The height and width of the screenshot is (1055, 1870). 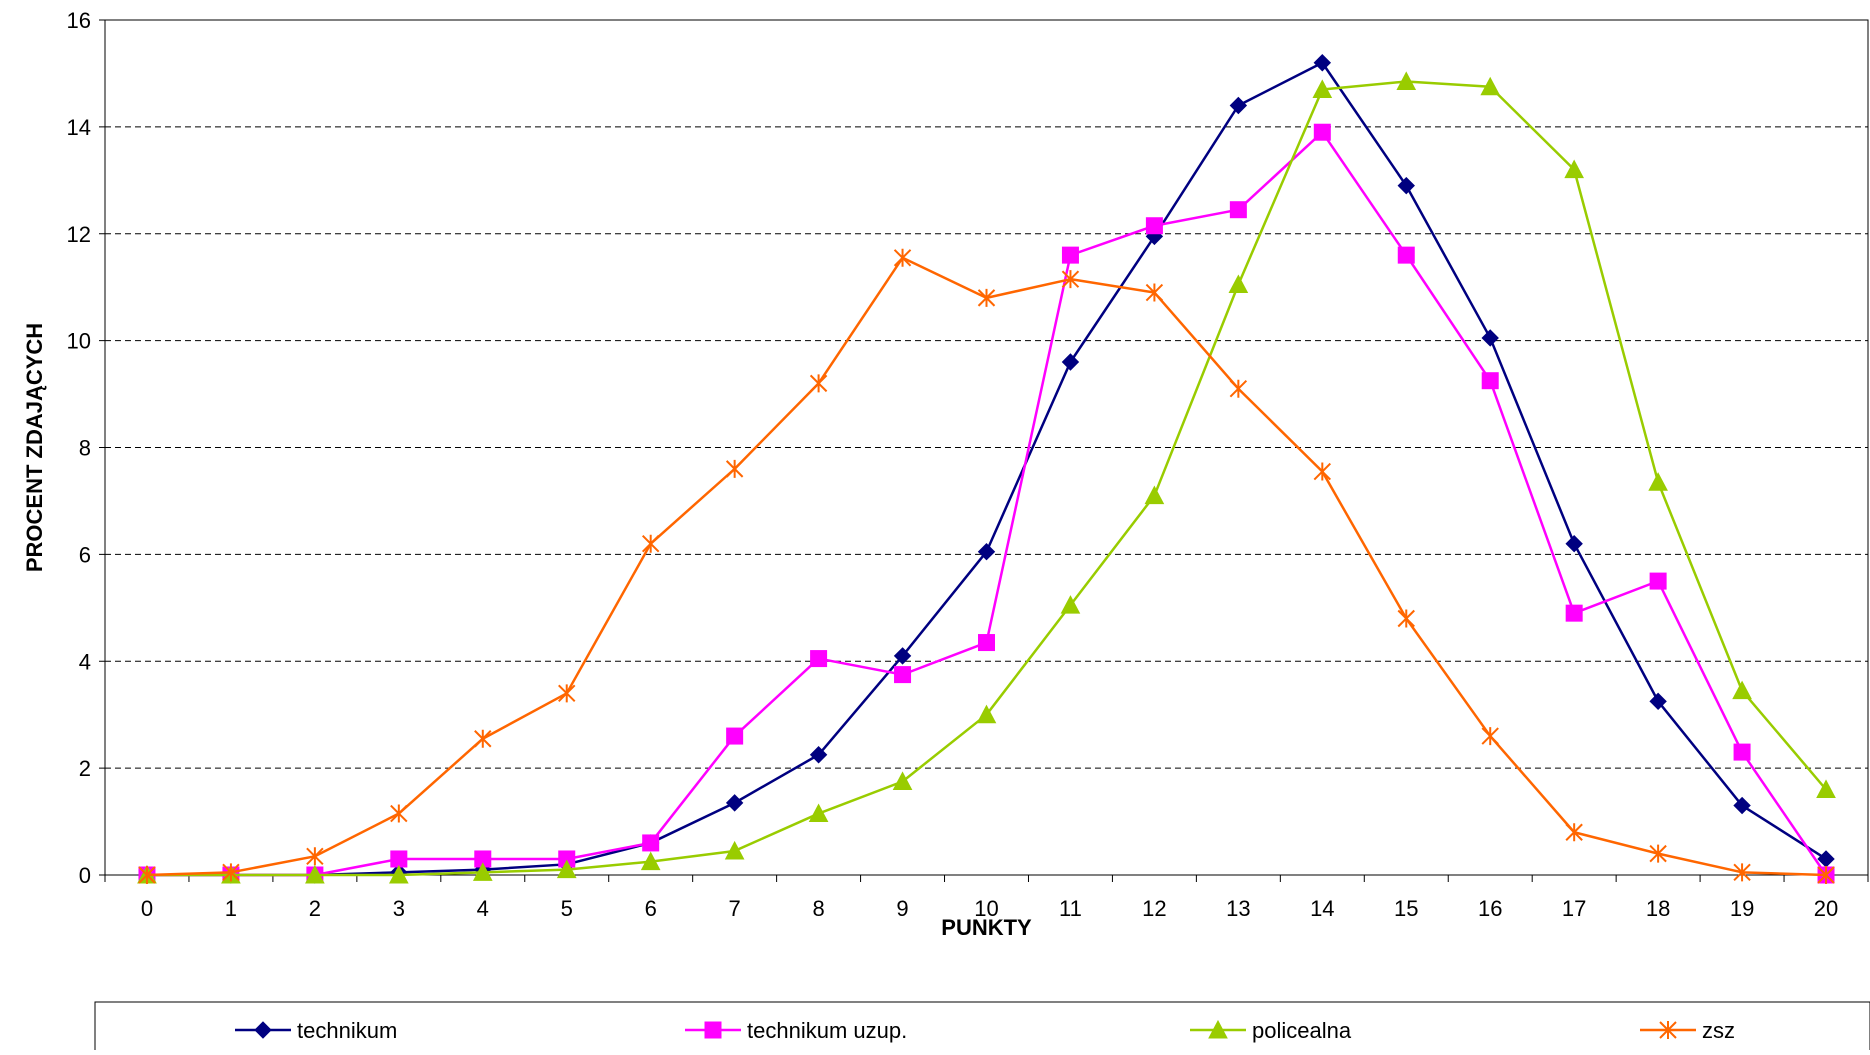 I want to click on legend: technikum technikum uzup. policealna zsz, so click(x=982, y=1028).